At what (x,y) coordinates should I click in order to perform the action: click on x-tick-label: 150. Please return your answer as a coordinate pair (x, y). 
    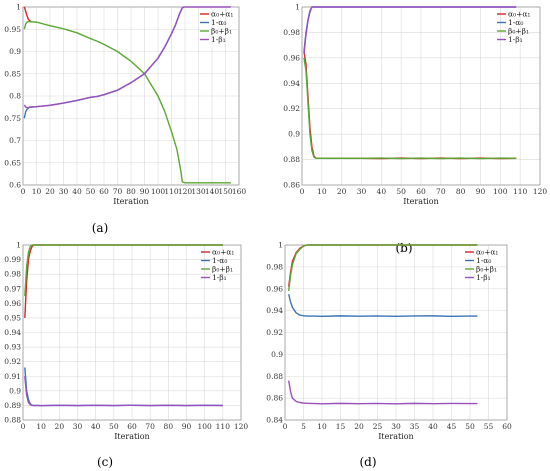
    Looking at the image, I should click on (225, 191).